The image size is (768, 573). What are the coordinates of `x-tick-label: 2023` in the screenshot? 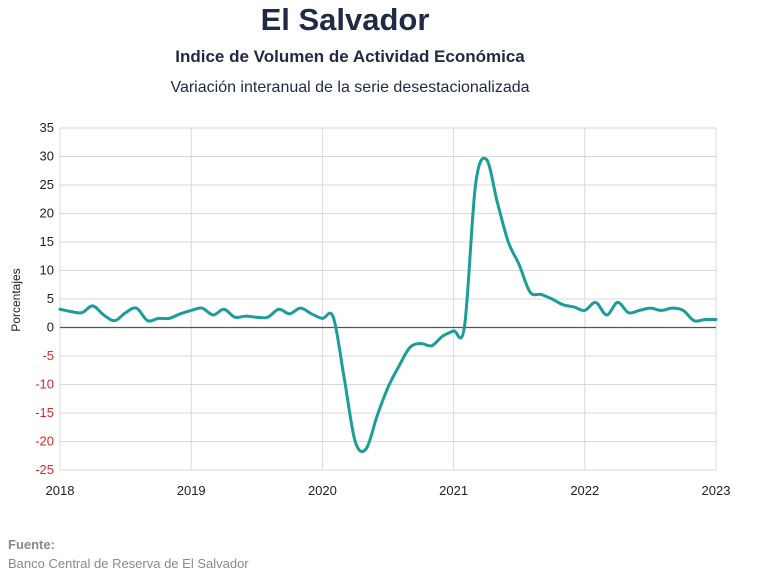 It's located at (716, 490).